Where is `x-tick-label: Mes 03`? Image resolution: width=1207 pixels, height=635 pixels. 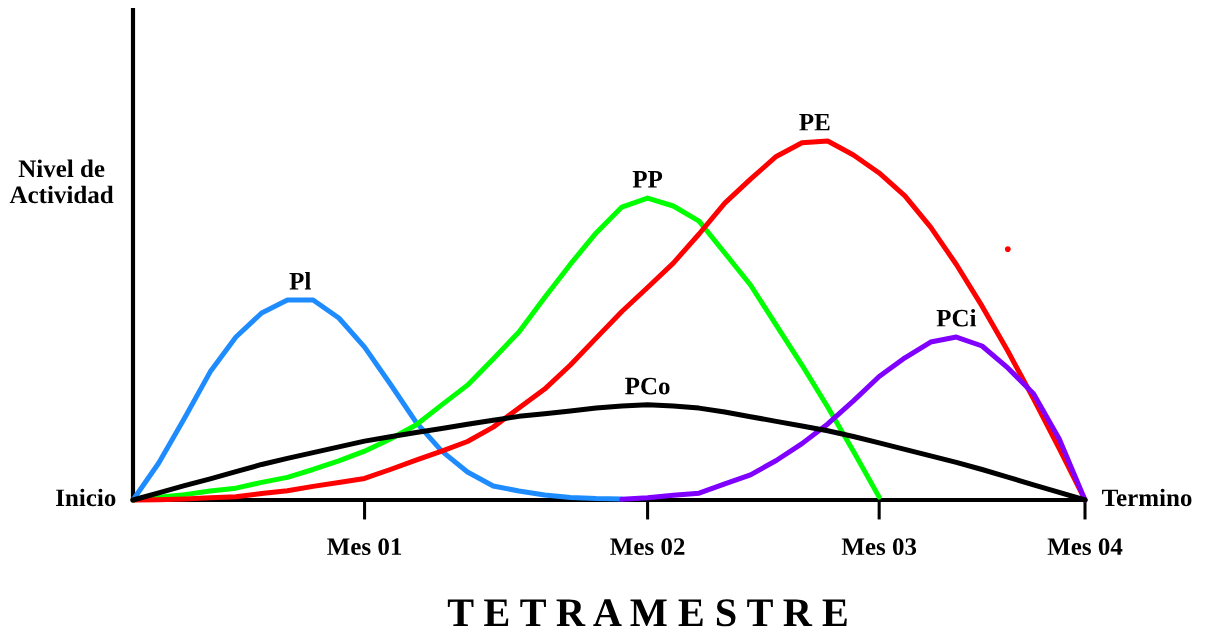 x-tick-label: Mes 03 is located at coordinates (879, 547).